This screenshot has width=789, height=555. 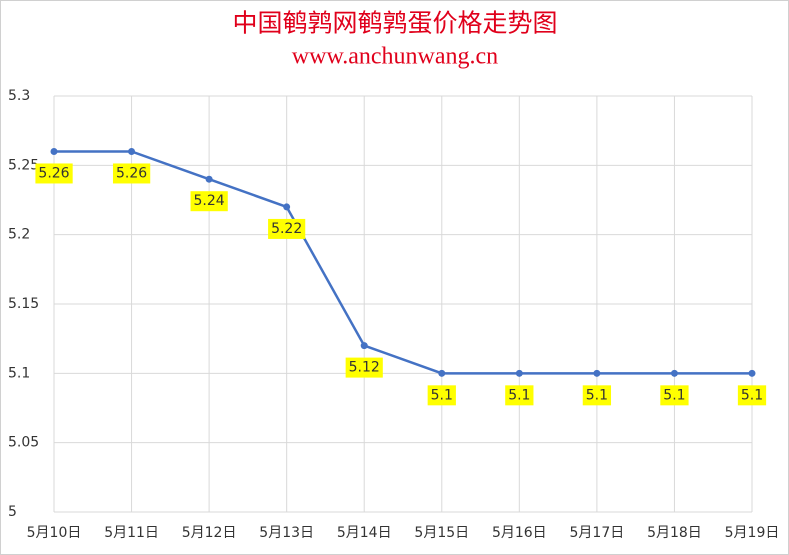 I want to click on x-tick-label: 5月14日, so click(x=364, y=533).